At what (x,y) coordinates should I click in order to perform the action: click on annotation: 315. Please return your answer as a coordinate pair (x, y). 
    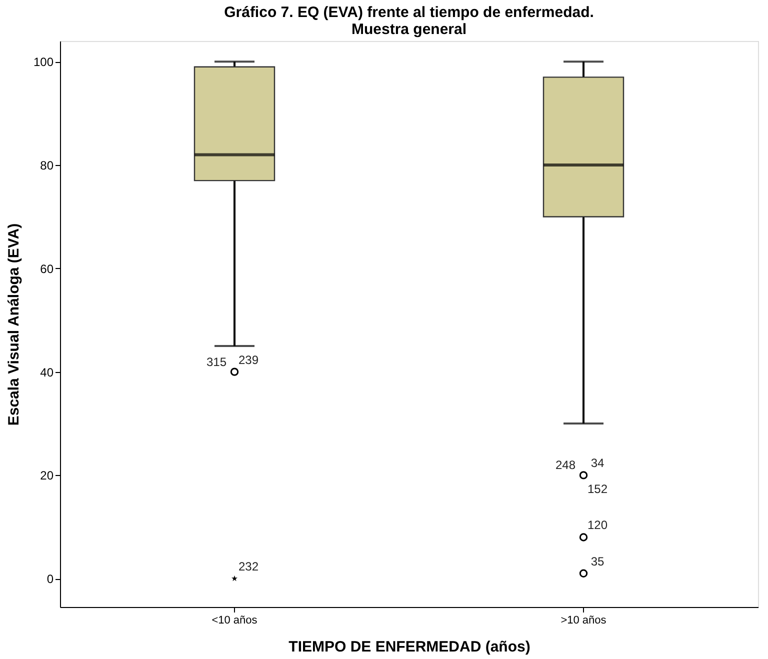
    Looking at the image, I should click on (216, 361).